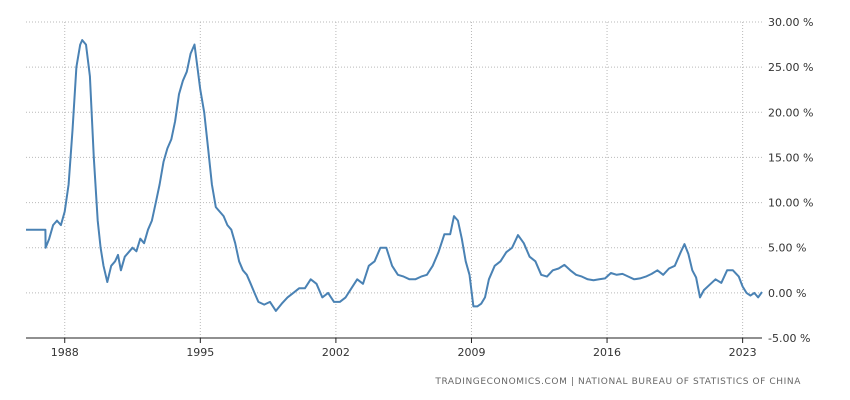  Describe the element at coordinates (743, 352) in the screenshot. I see `x-tick-label: 2023` at that location.